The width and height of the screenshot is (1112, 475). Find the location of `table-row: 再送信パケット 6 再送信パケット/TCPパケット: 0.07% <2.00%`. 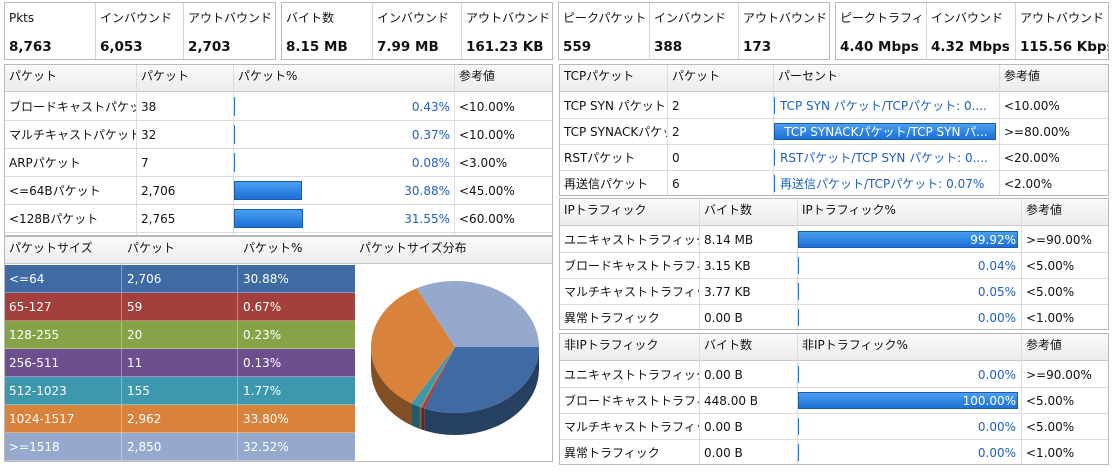

table-row: 再送信パケット 6 再送信パケット/TCPパケット: 0.07% <2.00% is located at coordinates (834, 183).